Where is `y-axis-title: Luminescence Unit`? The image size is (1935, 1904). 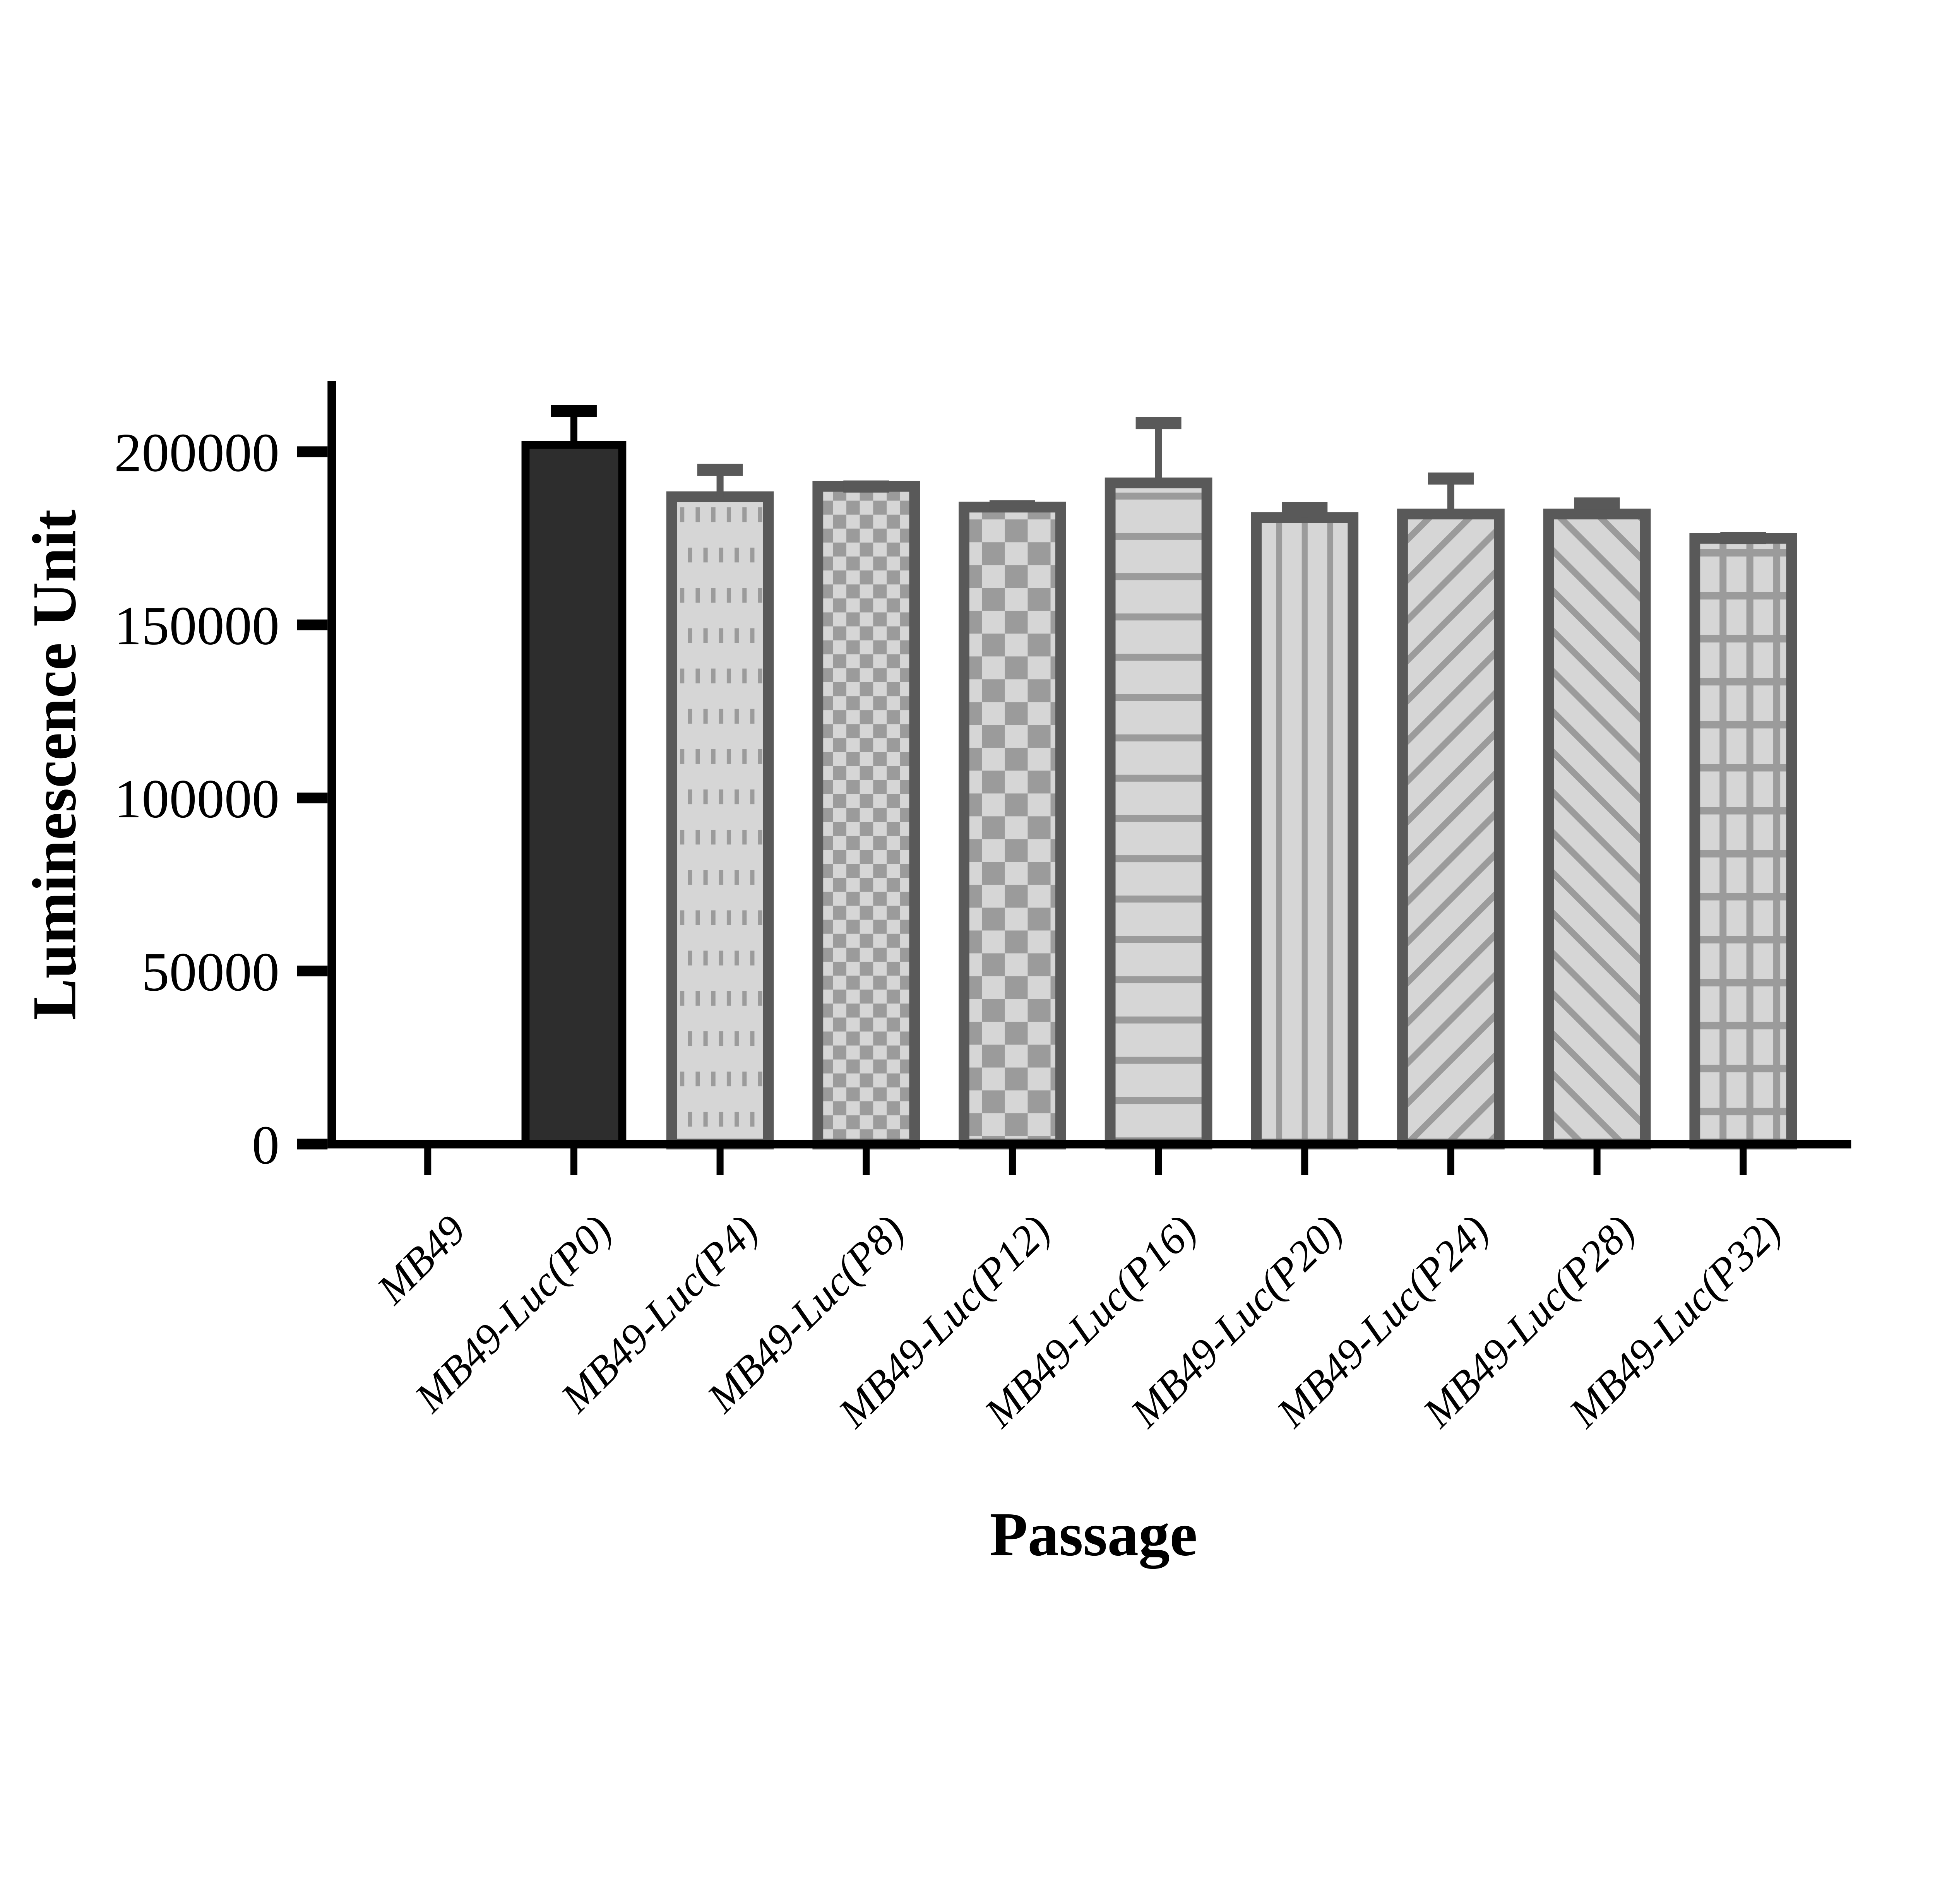 y-axis-title: Luminescence Unit is located at coordinates (54, 764).